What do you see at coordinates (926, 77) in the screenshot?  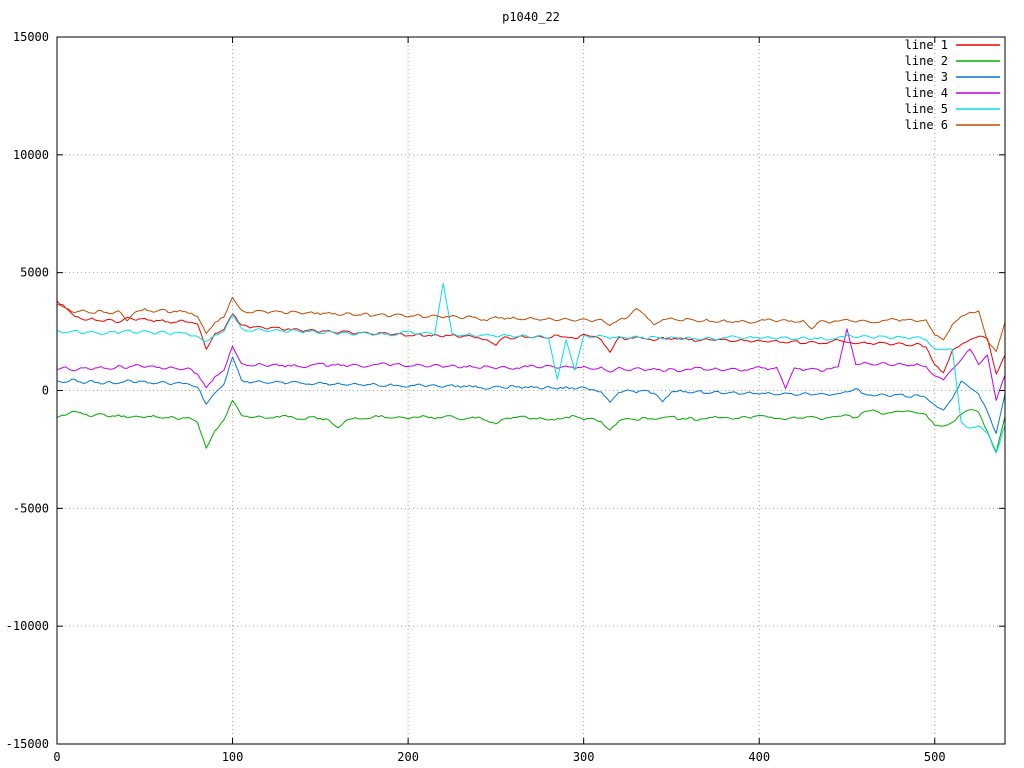 I see `legend-label-line-3: line 3` at bounding box center [926, 77].